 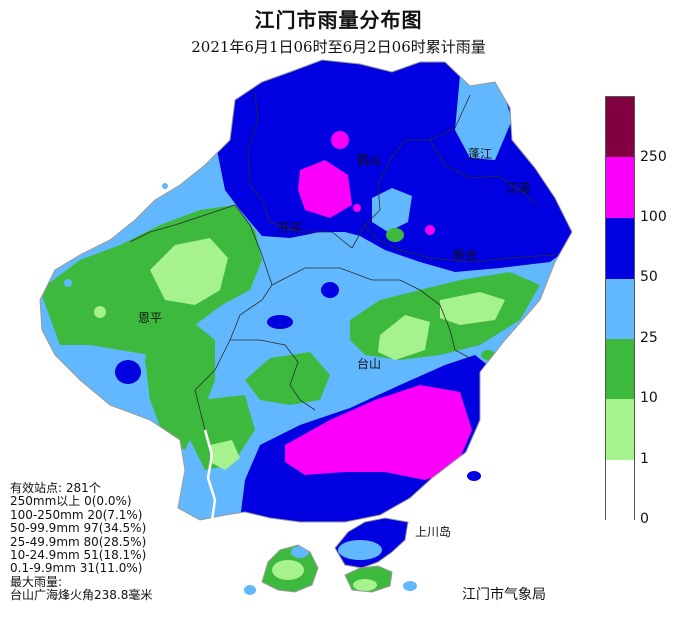 What do you see at coordinates (78, 541) in the screenshot?
I see `stats-line: 25-49.9mm 80(28.5%)` at bounding box center [78, 541].